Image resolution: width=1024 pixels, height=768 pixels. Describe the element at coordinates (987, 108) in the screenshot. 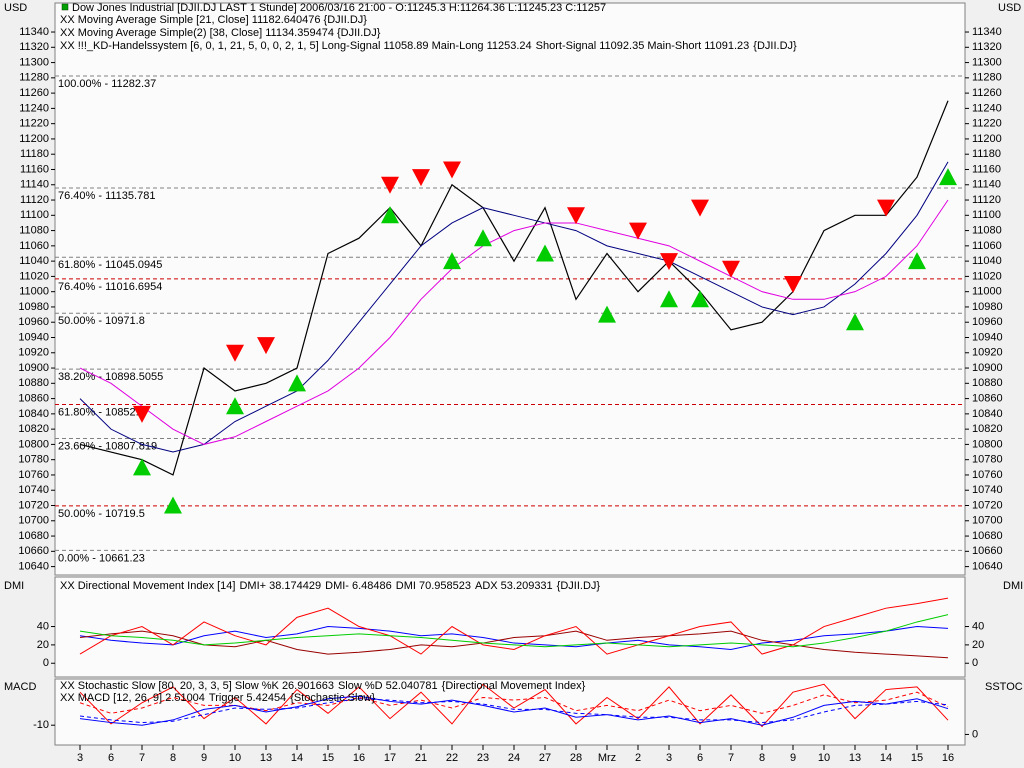

I see `y-tick-label-right: 11240` at that location.